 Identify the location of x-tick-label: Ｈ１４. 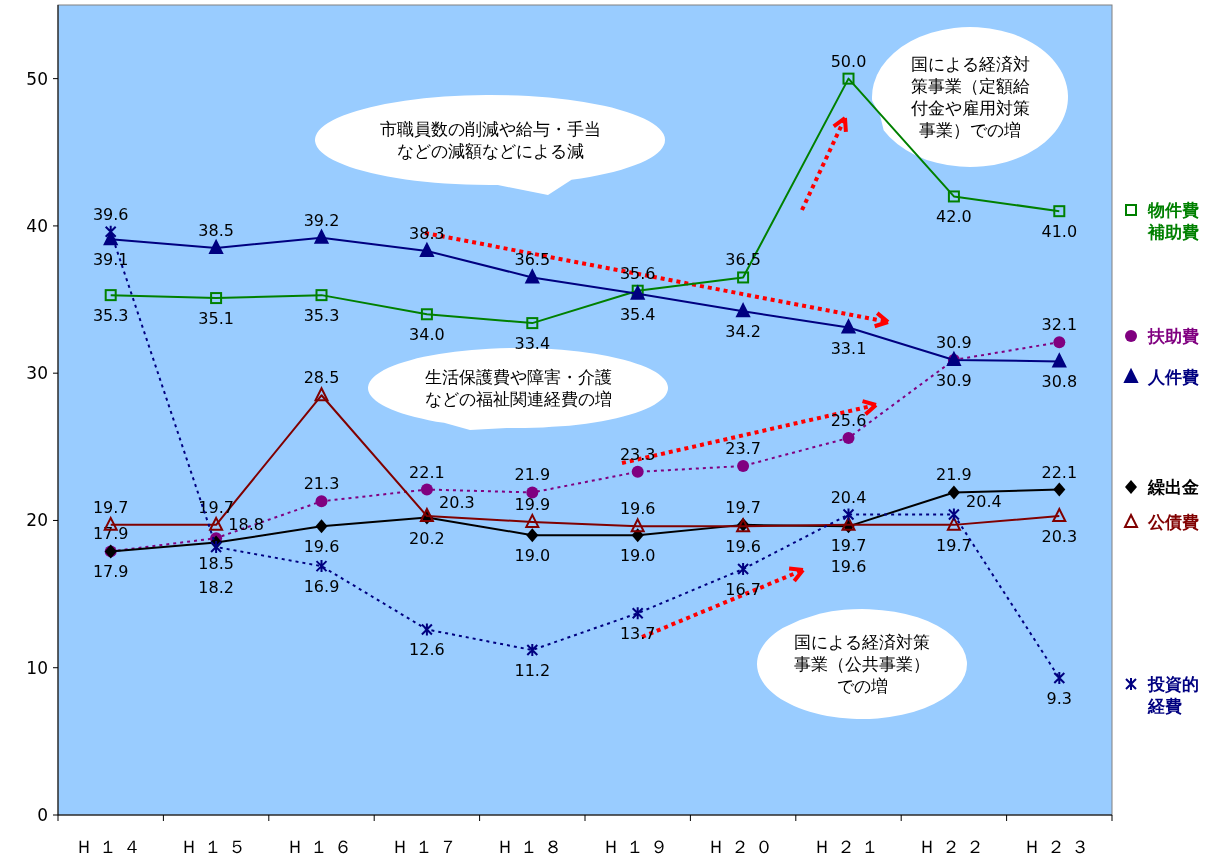
(110, 846).